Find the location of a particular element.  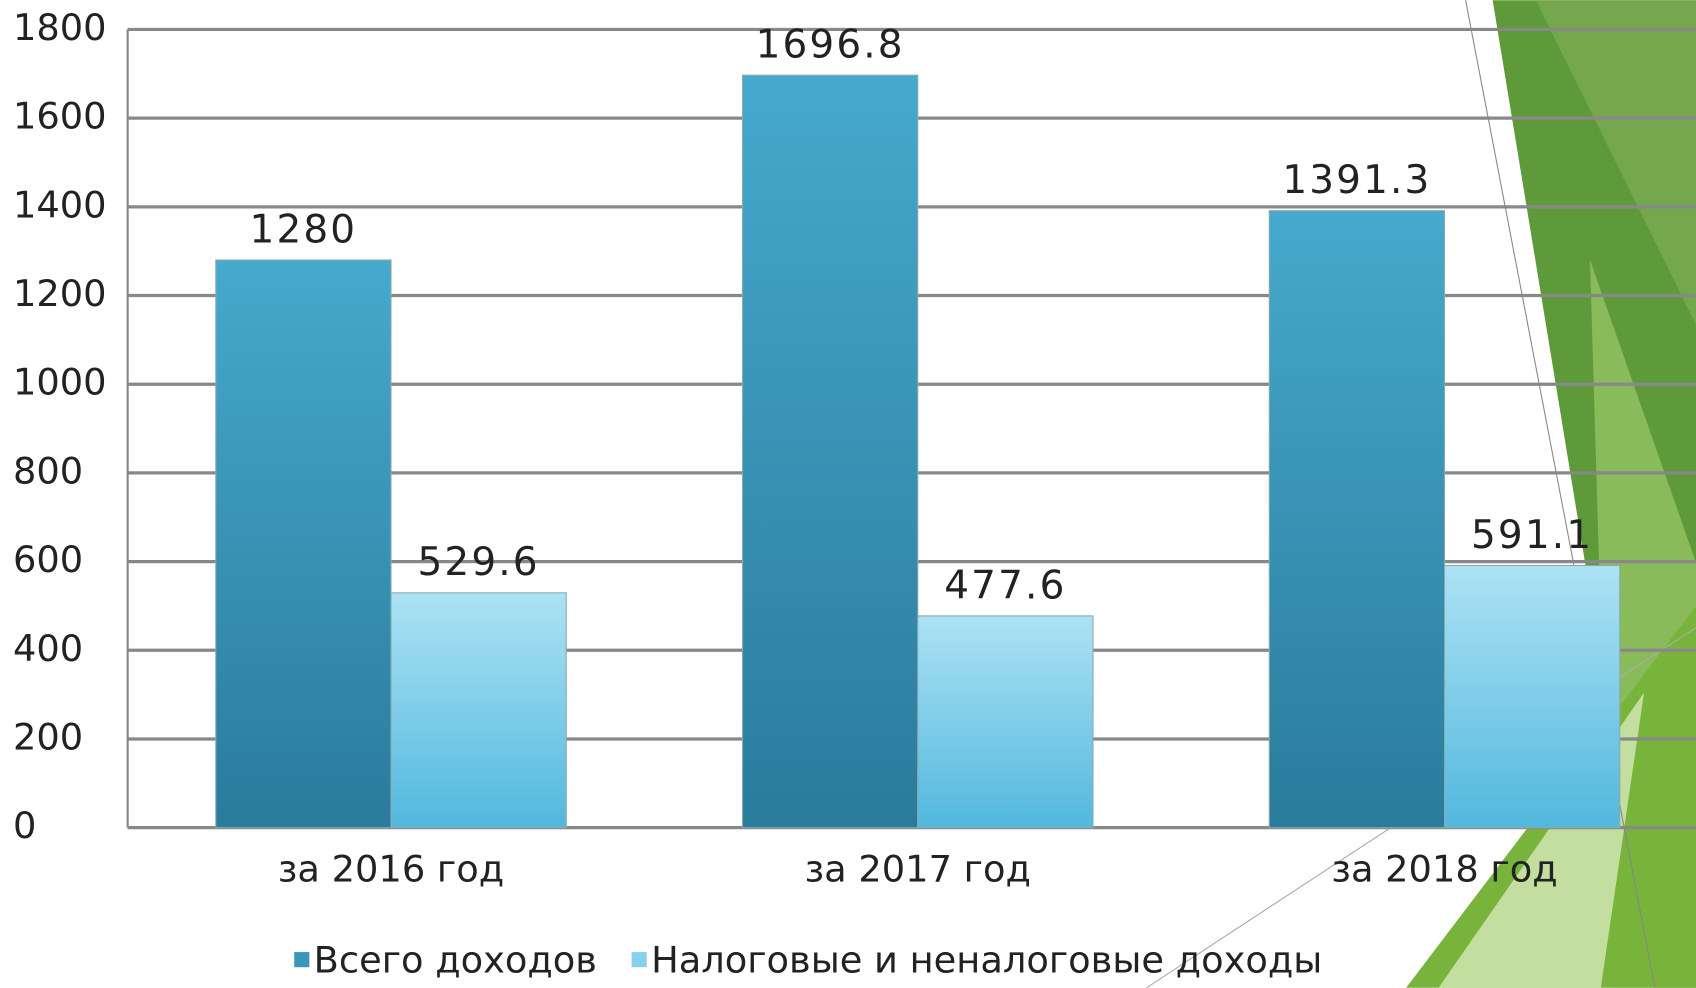

y-tick-label: 1200 is located at coordinates (60, 293).